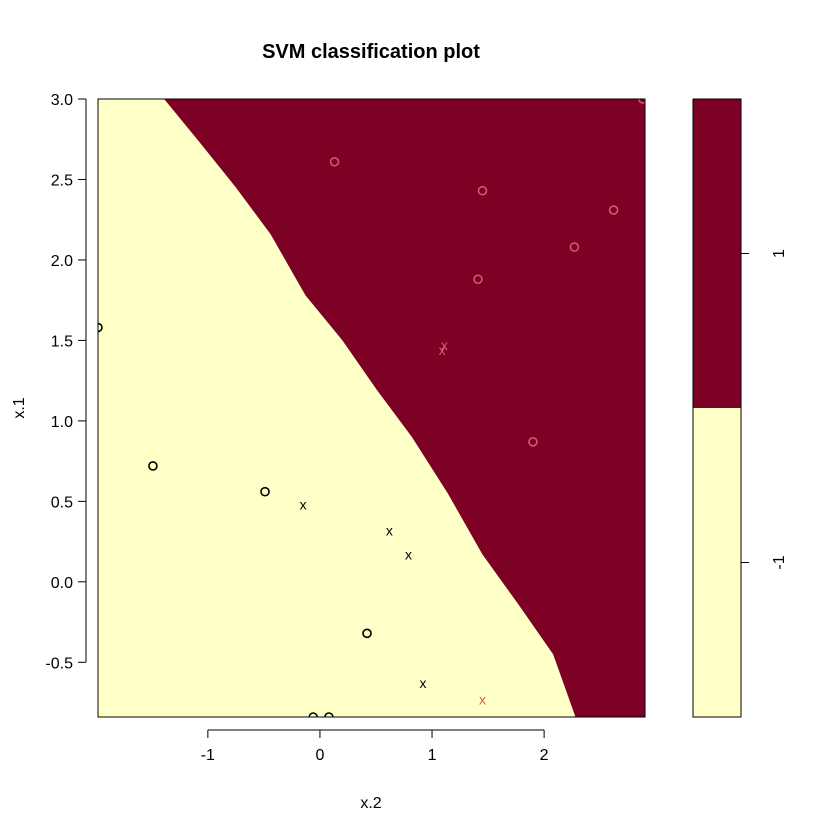 Image resolution: width=840 pixels, height=840 pixels. What do you see at coordinates (62, 100) in the screenshot?
I see `y-tick-label: 3.0` at bounding box center [62, 100].